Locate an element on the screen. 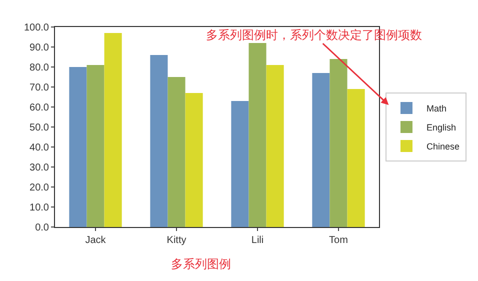 This screenshot has height=281, width=478. y-tick-label: 100.0 is located at coordinates (37, 28).